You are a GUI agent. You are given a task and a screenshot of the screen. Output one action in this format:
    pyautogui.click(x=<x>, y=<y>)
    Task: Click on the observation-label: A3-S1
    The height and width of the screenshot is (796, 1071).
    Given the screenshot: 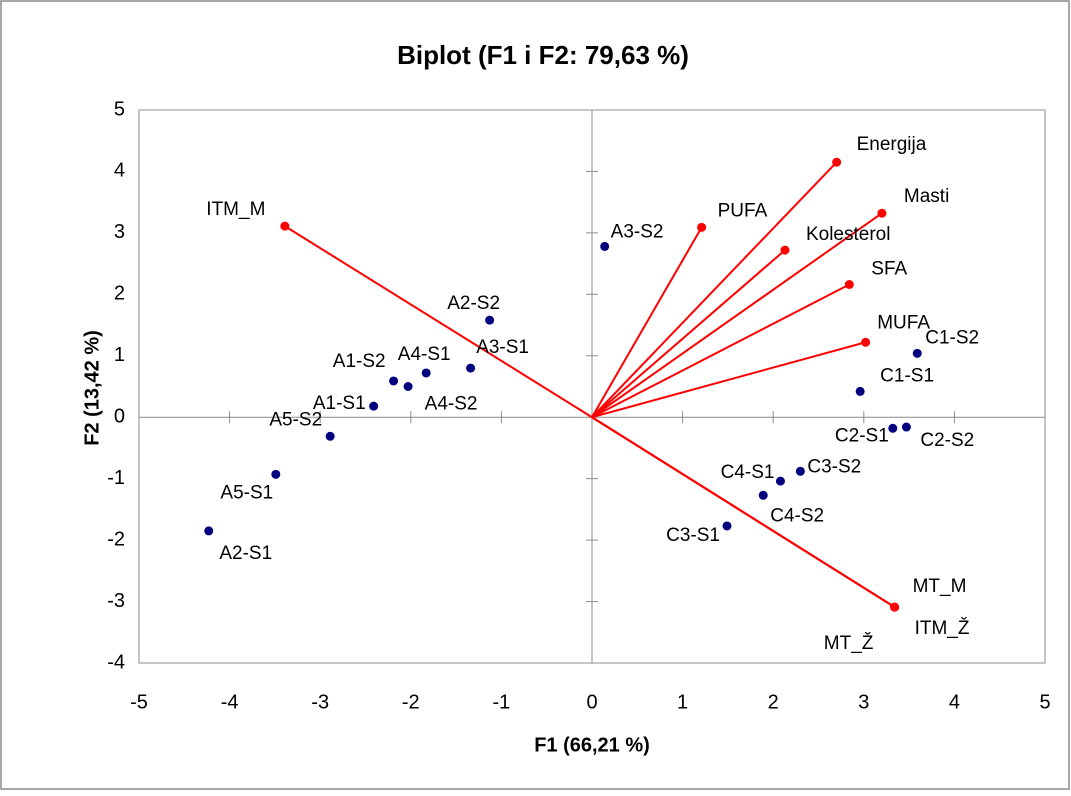 What is the action you would take?
    pyautogui.click(x=502, y=347)
    